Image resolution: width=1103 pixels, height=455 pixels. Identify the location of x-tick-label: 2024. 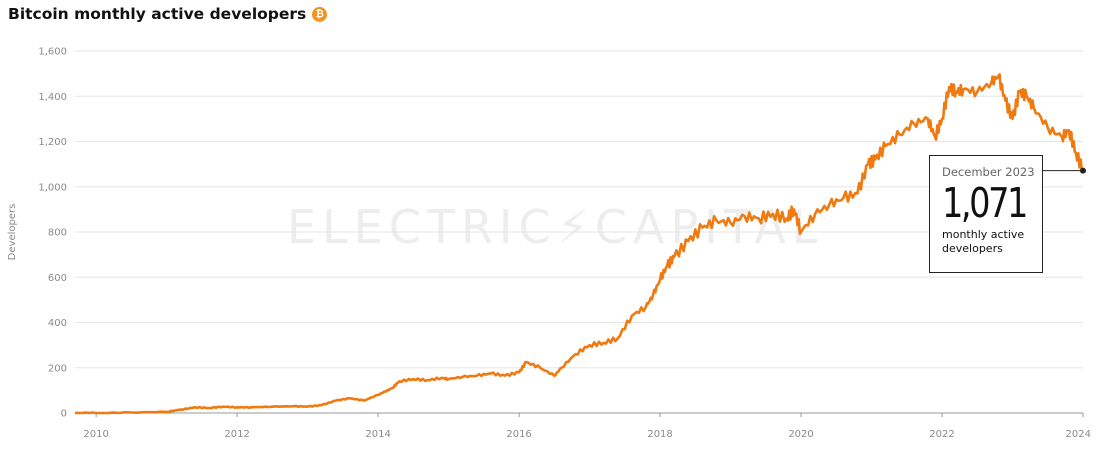
(1078, 434).